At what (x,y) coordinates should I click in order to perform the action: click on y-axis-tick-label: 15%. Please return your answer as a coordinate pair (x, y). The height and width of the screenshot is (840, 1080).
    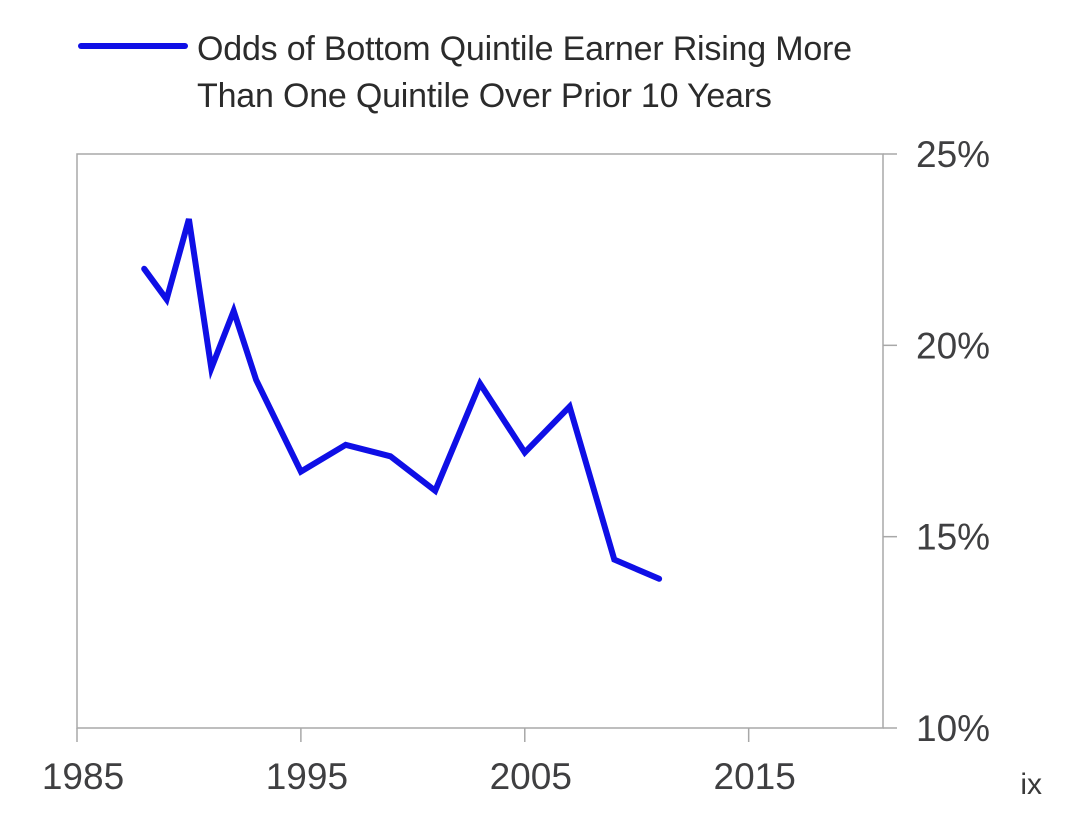
    Looking at the image, I should click on (953, 537).